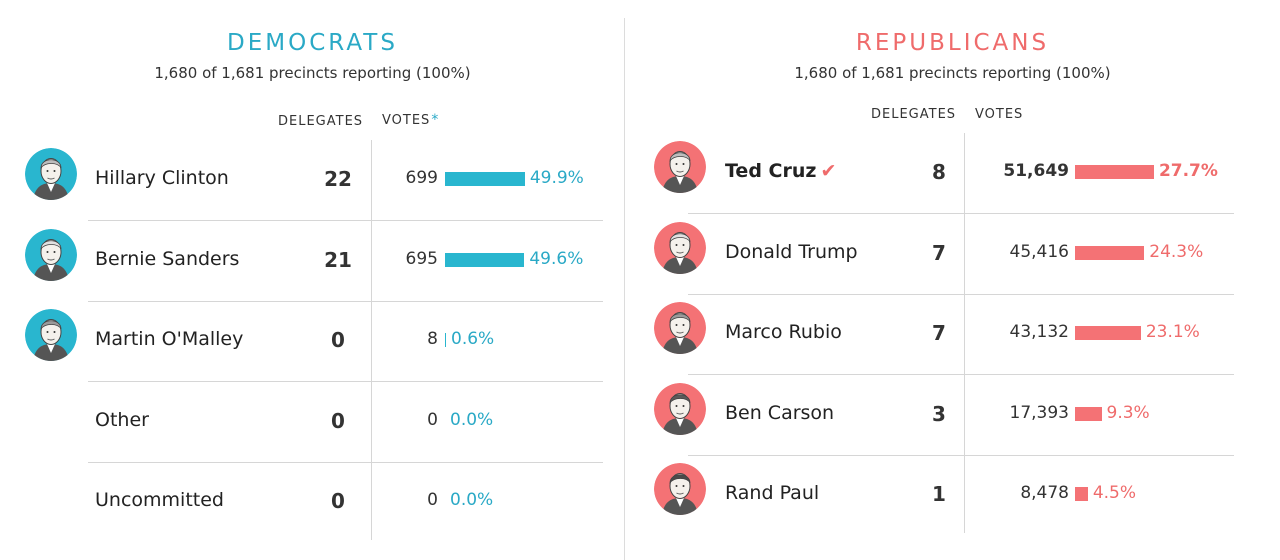  I want to click on candidate-name: Rand Paul, so click(772, 493).